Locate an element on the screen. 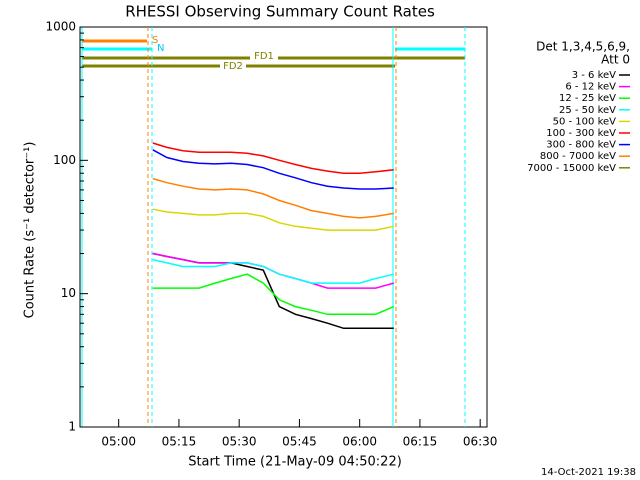 The height and width of the screenshot is (480, 640). y-tick-label: 1 is located at coordinates (72, 427).